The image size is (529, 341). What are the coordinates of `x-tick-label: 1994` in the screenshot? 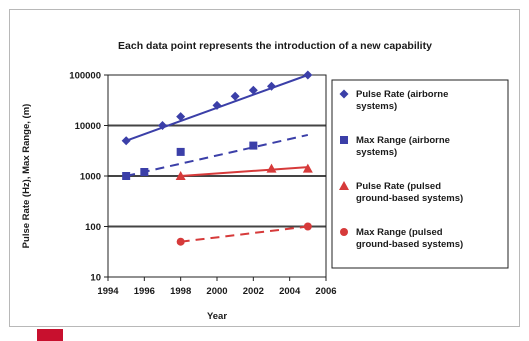 It's located at (108, 291).